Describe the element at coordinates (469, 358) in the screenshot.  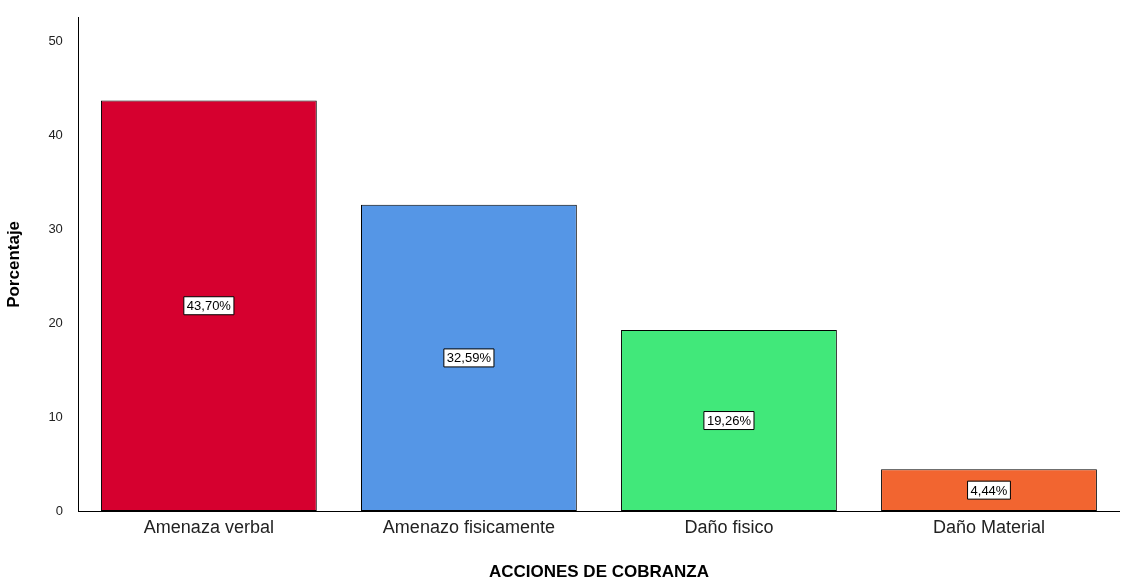
I see `data-label: 32,59%` at that location.